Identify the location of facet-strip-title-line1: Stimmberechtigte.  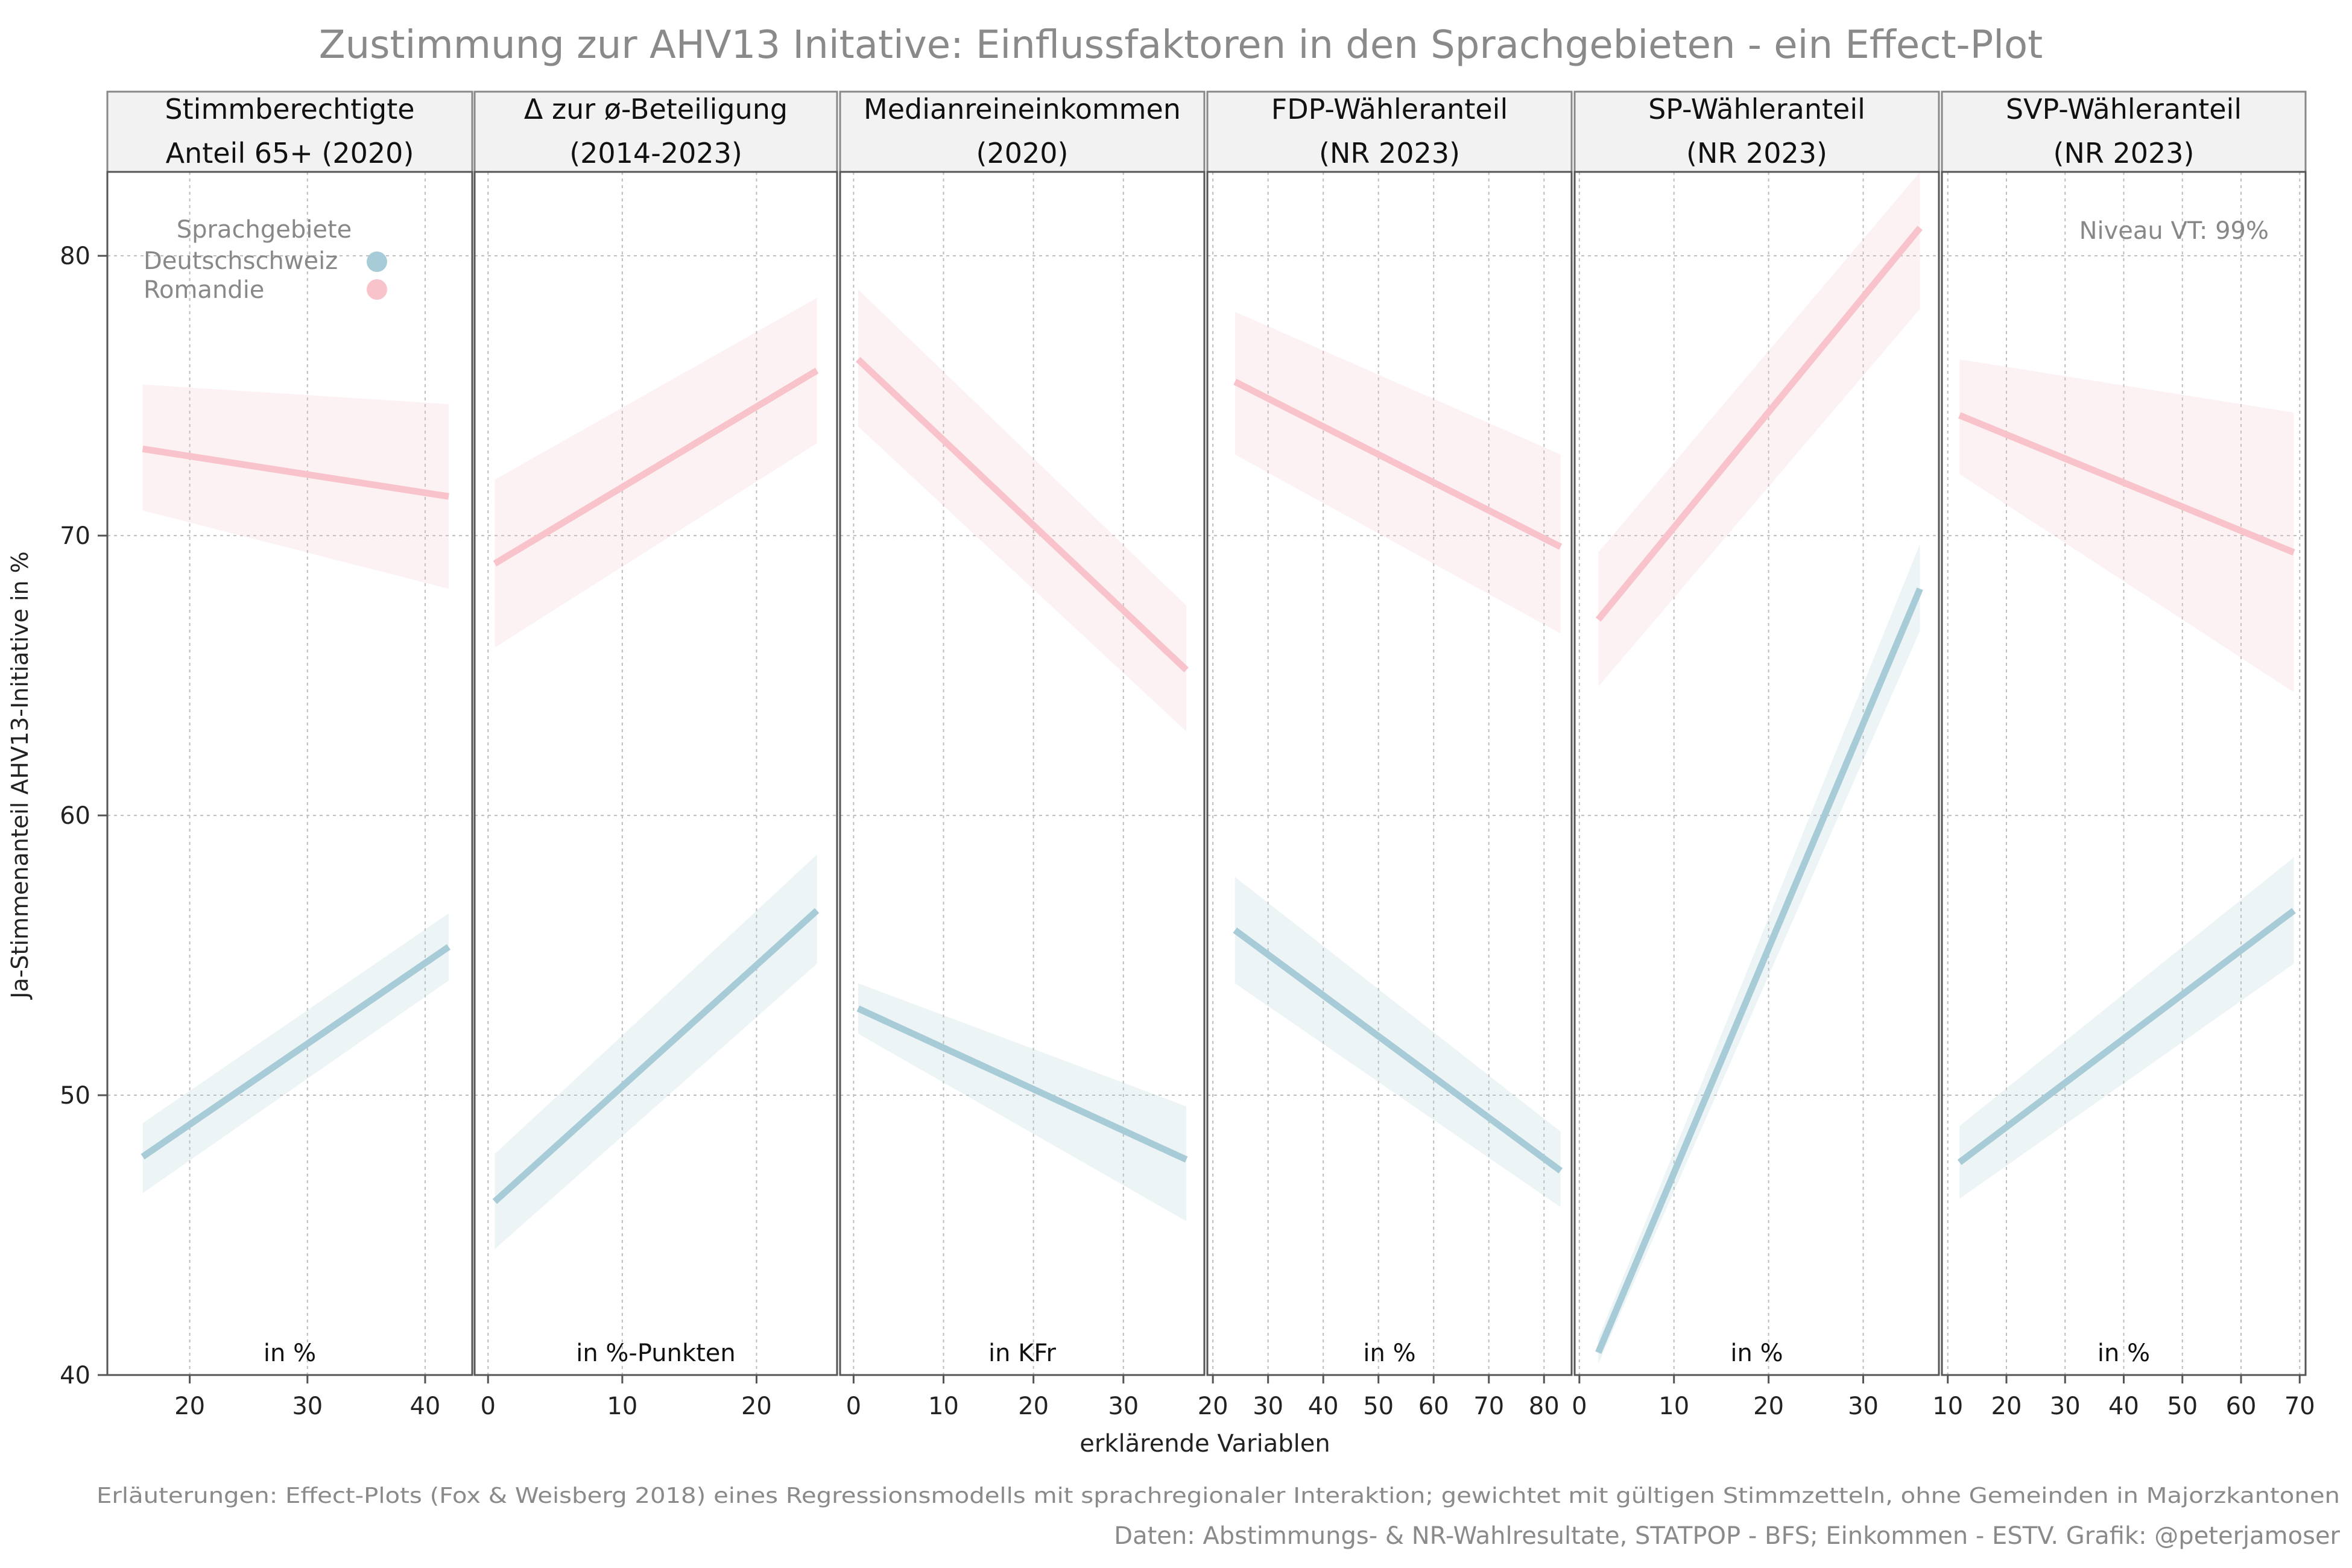
(289, 109).